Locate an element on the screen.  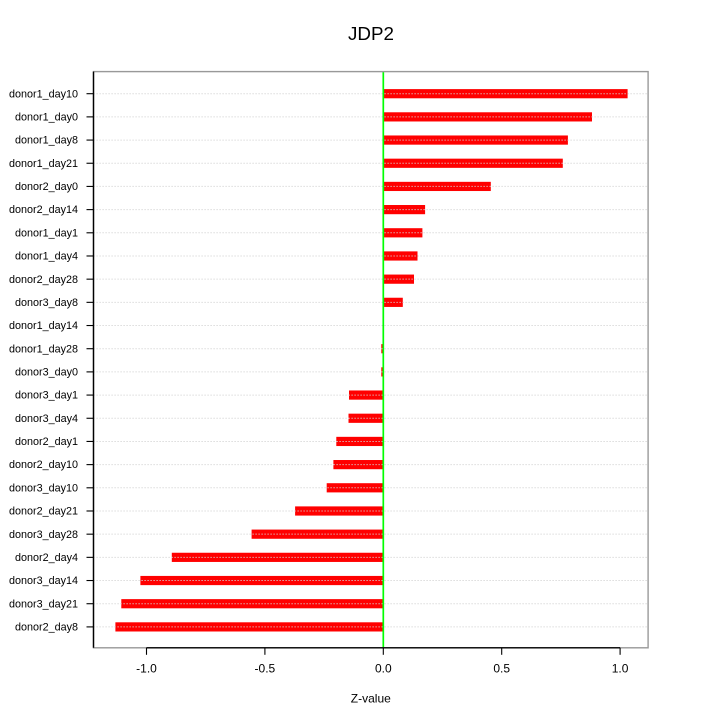
svg-text: donor2_day28 is located at coordinates (43, 280).